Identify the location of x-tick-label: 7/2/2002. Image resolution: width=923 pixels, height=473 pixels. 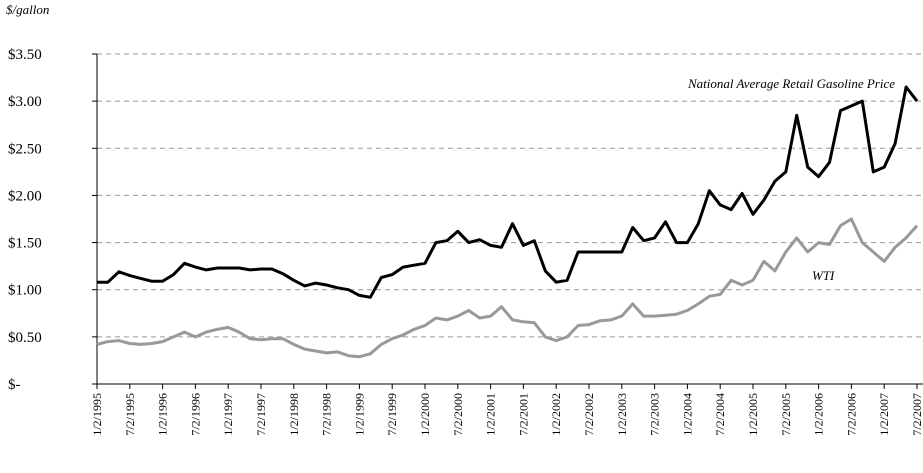
(589, 414).